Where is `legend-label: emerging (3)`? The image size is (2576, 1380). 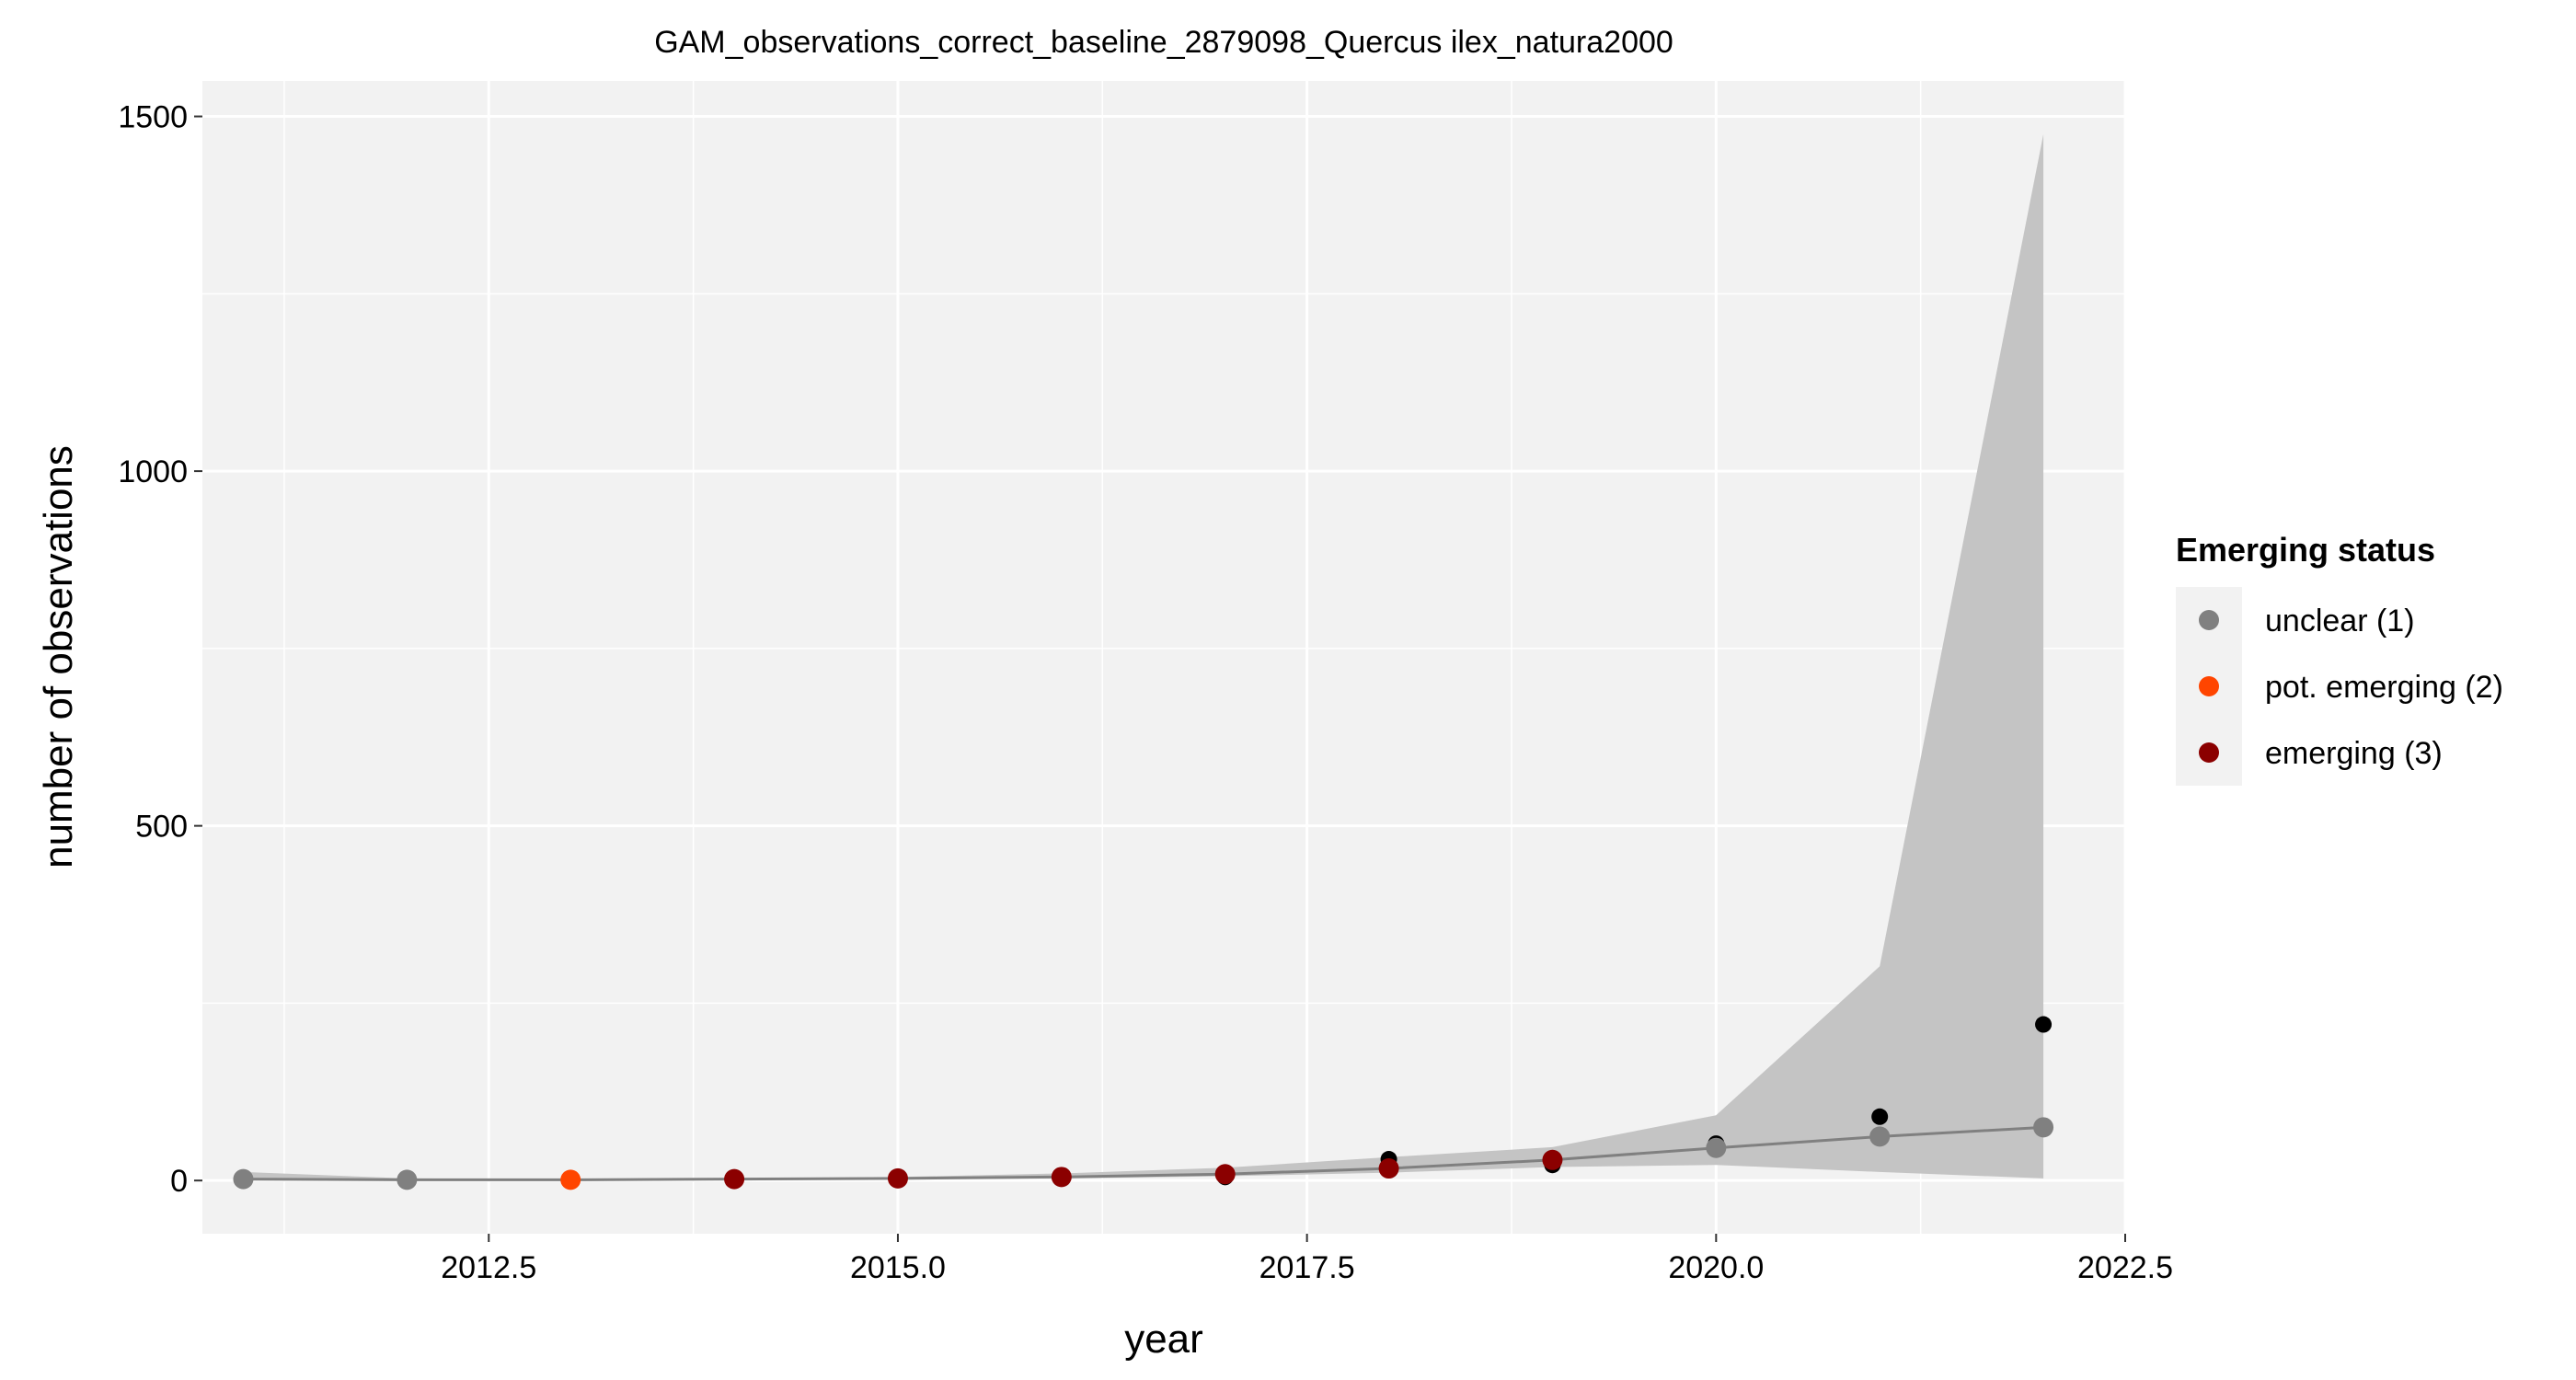
legend-label: emerging (3) is located at coordinates (2354, 753).